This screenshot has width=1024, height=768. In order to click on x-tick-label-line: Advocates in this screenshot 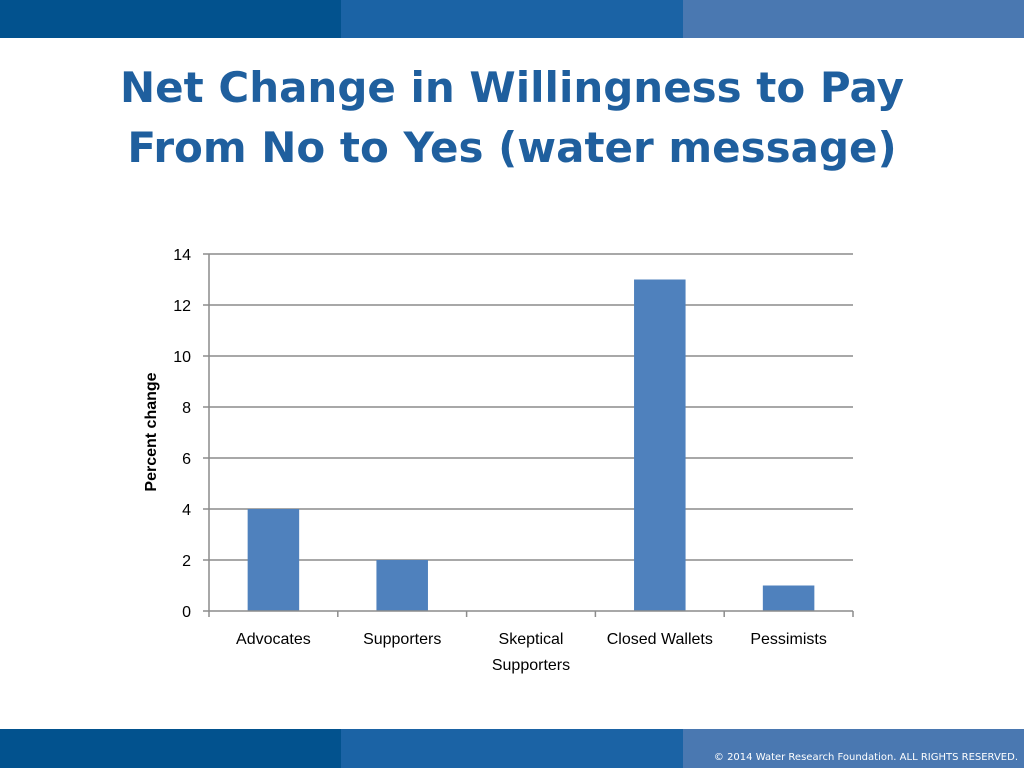, I will do `click(273, 639)`.